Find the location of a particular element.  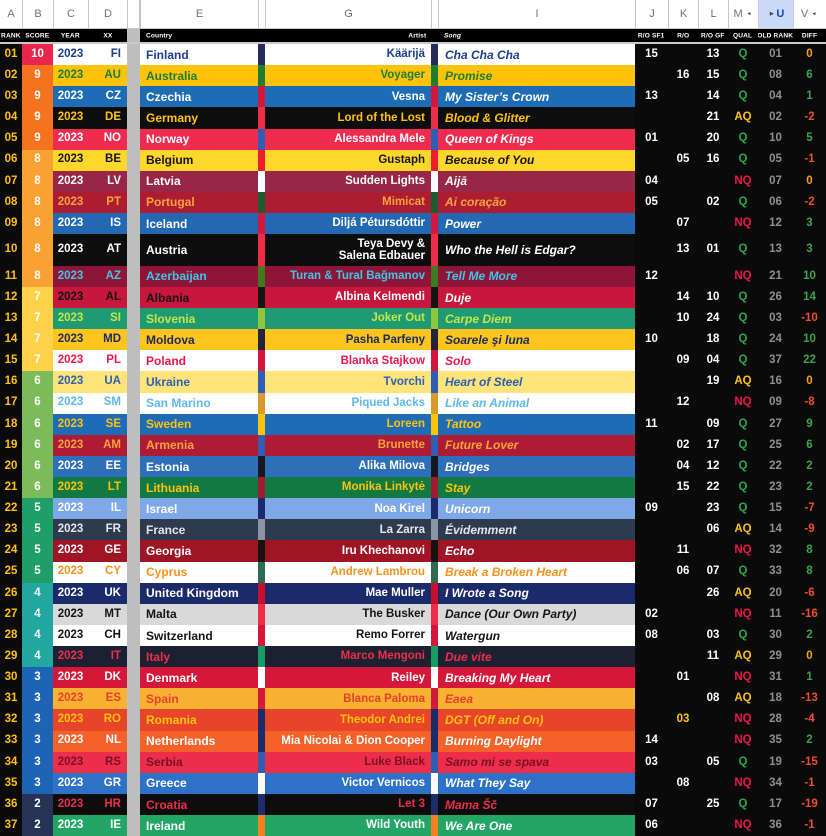

cell-rank: 18 is located at coordinates (11, 424).